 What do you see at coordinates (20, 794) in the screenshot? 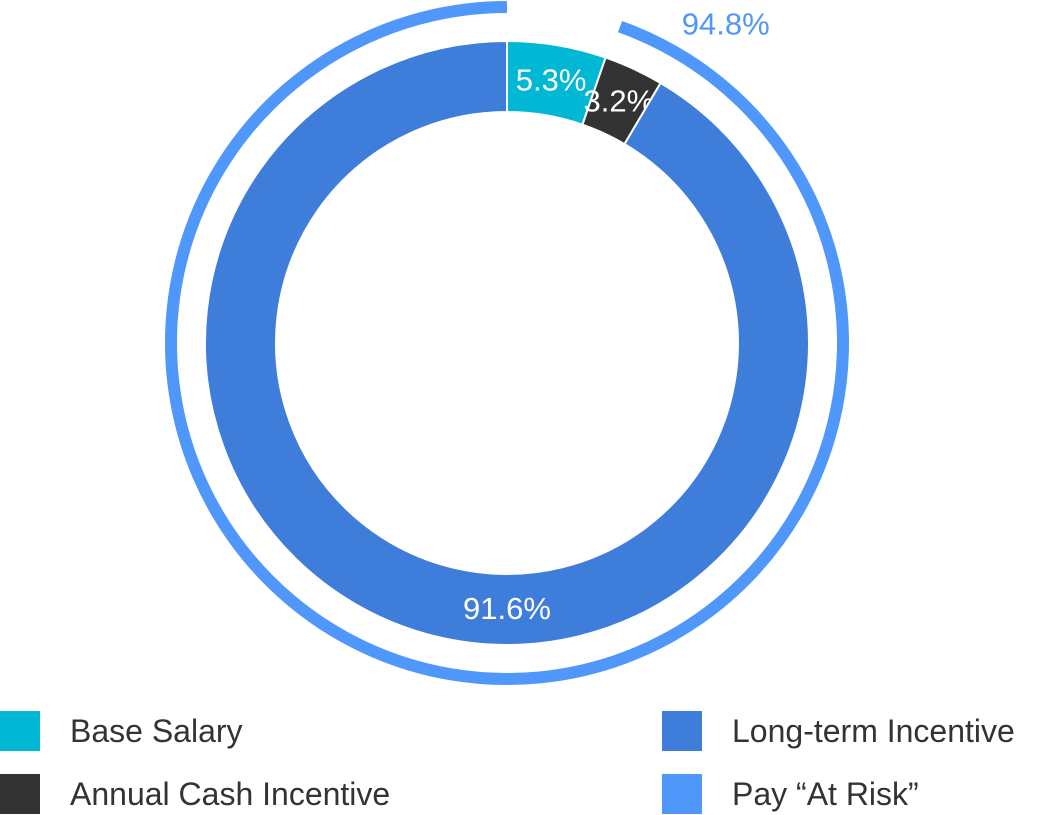
I see `legend-swatch-annual-cash-incentive` at bounding box center [20, 794].